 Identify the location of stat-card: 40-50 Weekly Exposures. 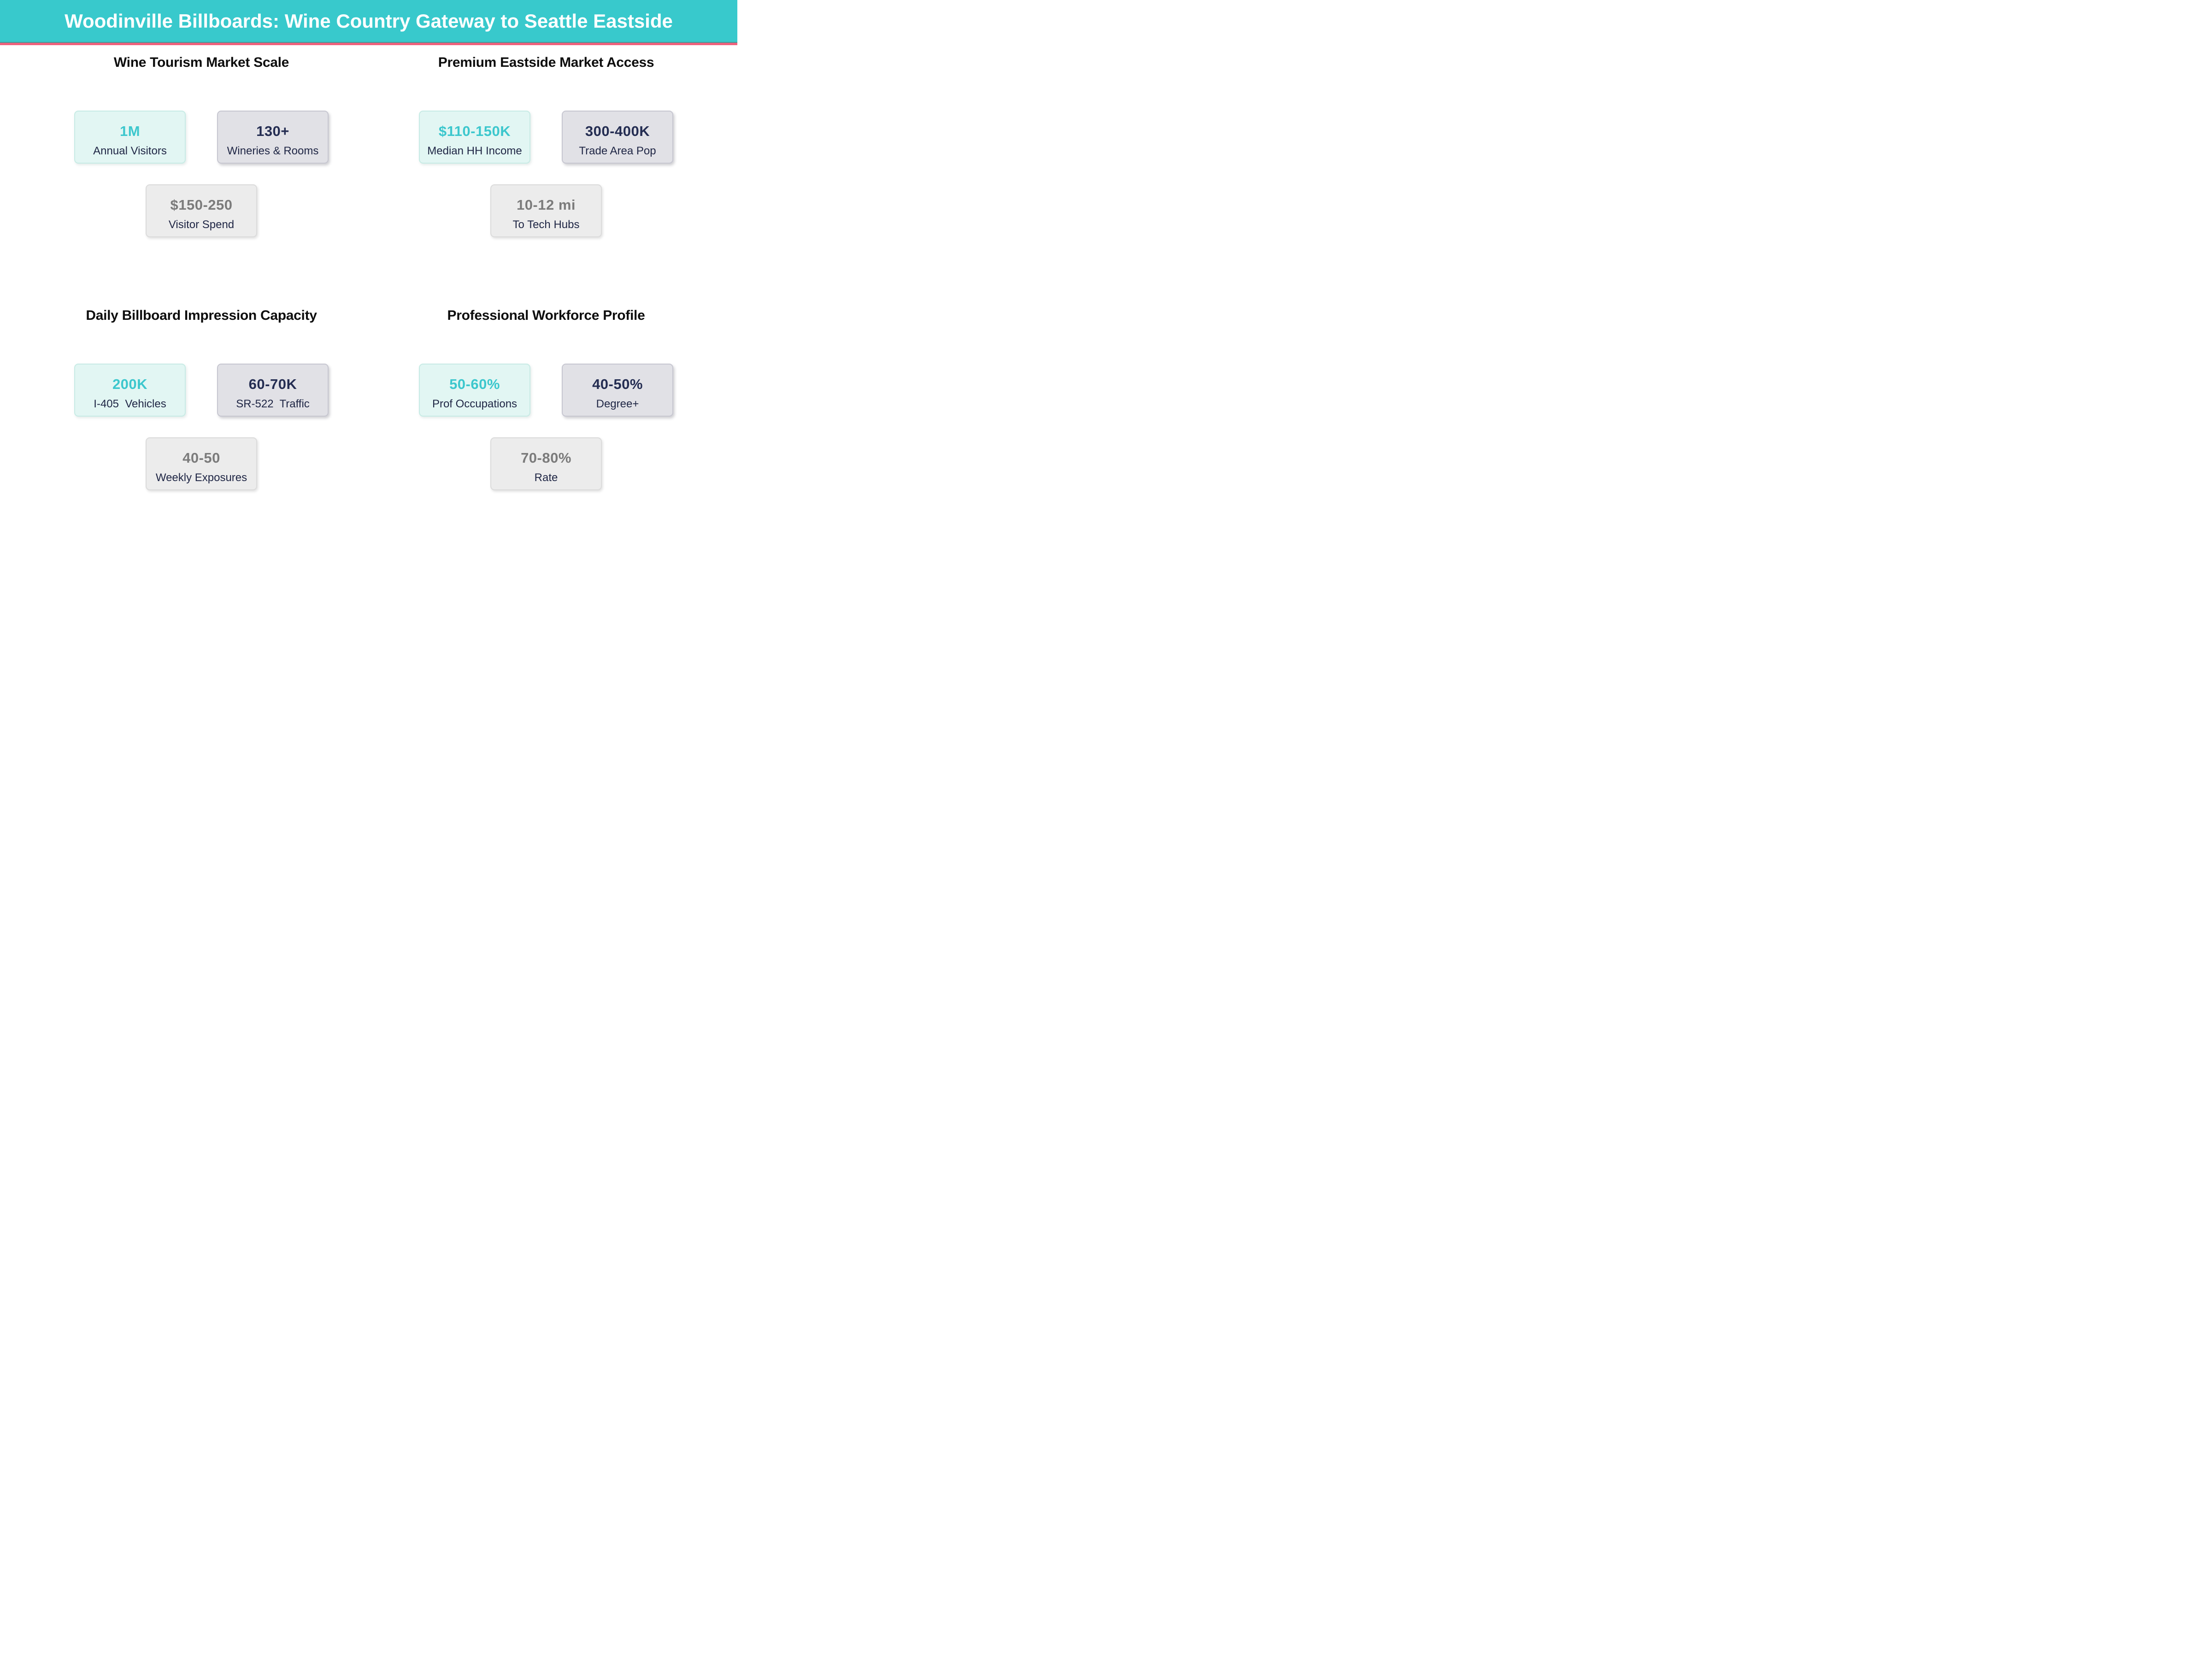
(201, 463).